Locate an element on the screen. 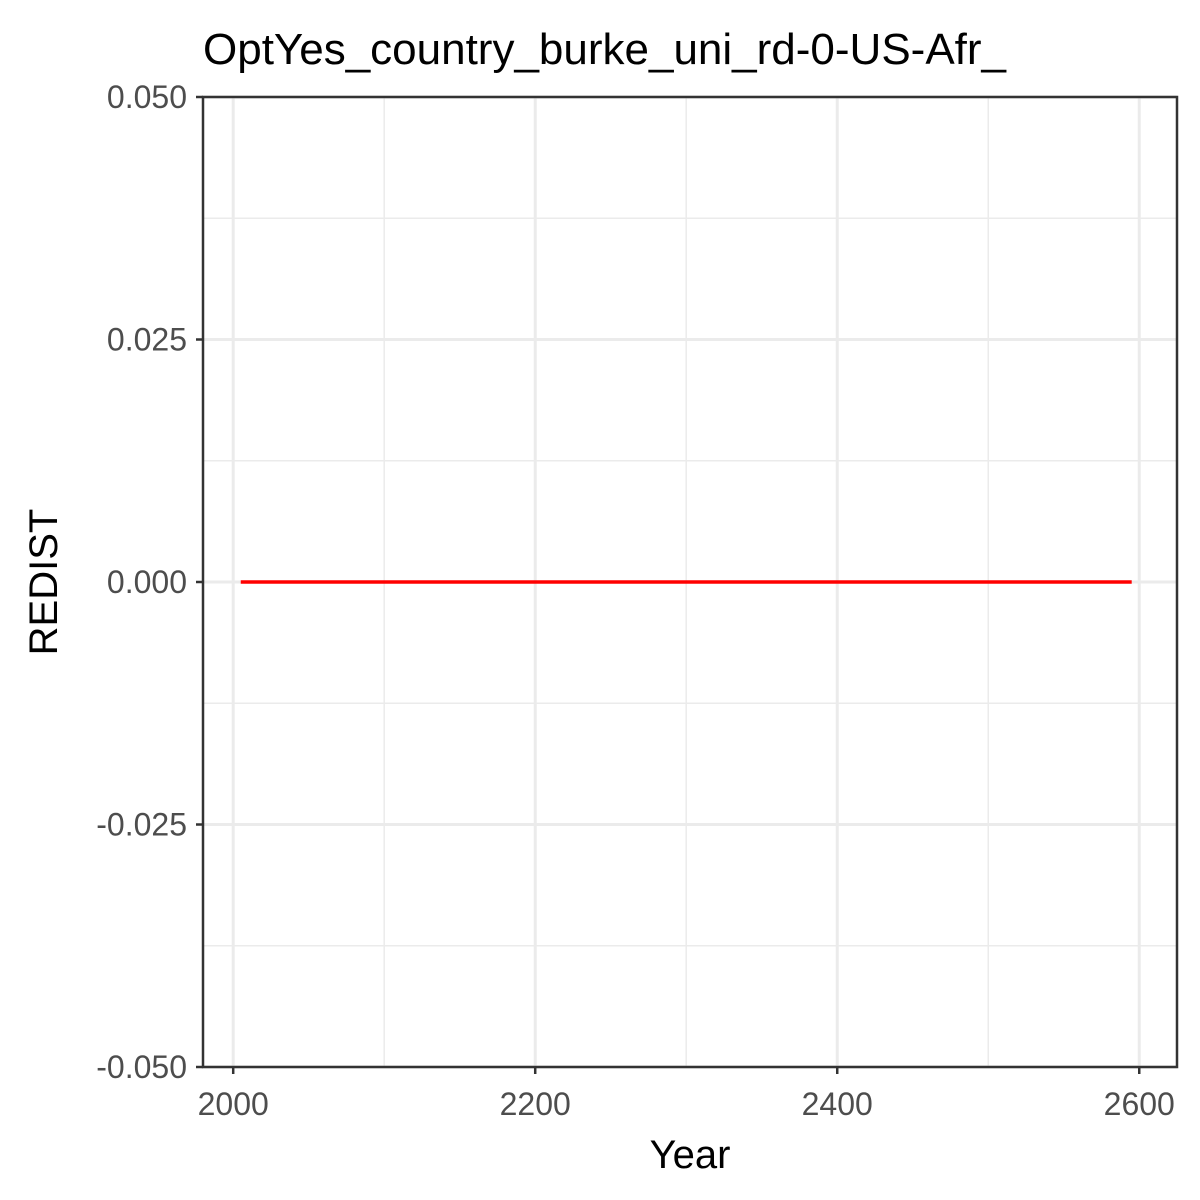 Image resolution: width=1200 pixels, height=1200 pixels. x-tick-label: 2600 is located at coordinates (1139, 1104).